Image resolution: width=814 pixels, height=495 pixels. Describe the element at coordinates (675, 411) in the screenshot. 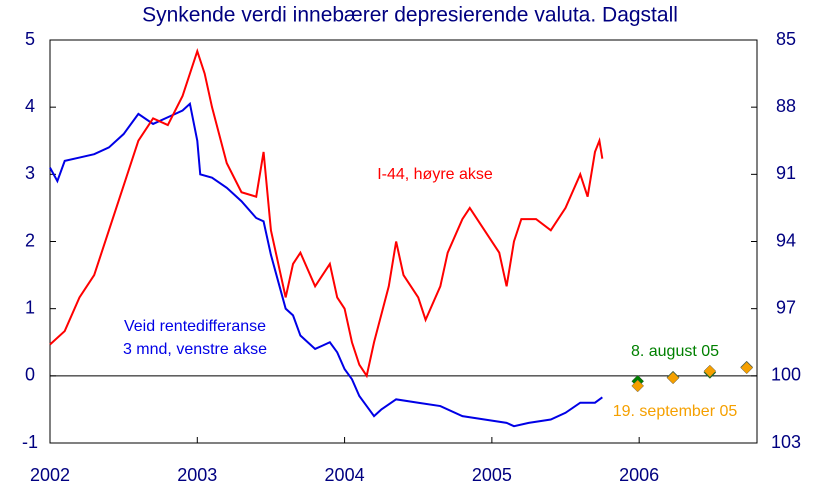

I see `series-label: 19. september 05` at that location.